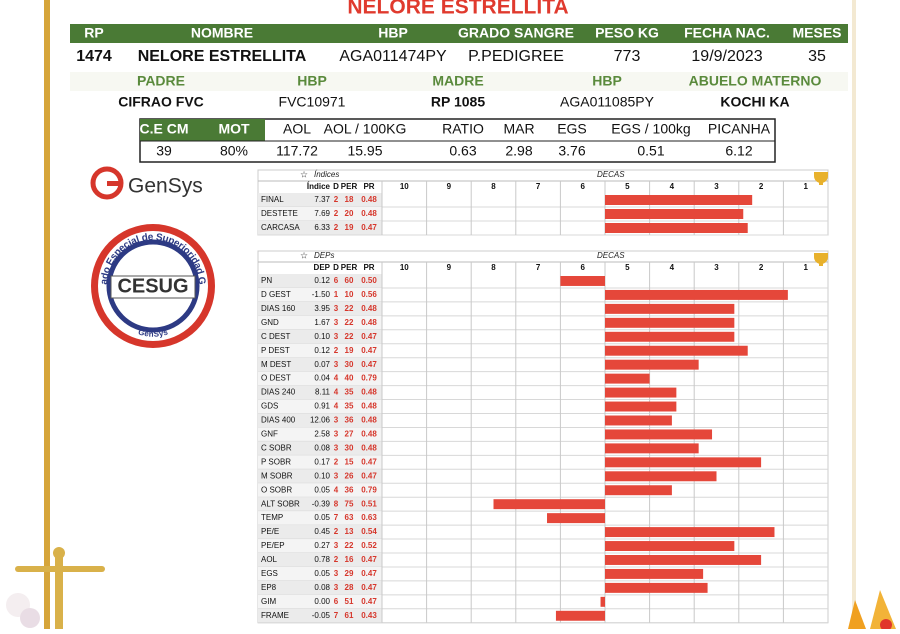 The height and width of the screenshot is (634, 900). I want to click on row-value: 0.08, so click(322, 587).